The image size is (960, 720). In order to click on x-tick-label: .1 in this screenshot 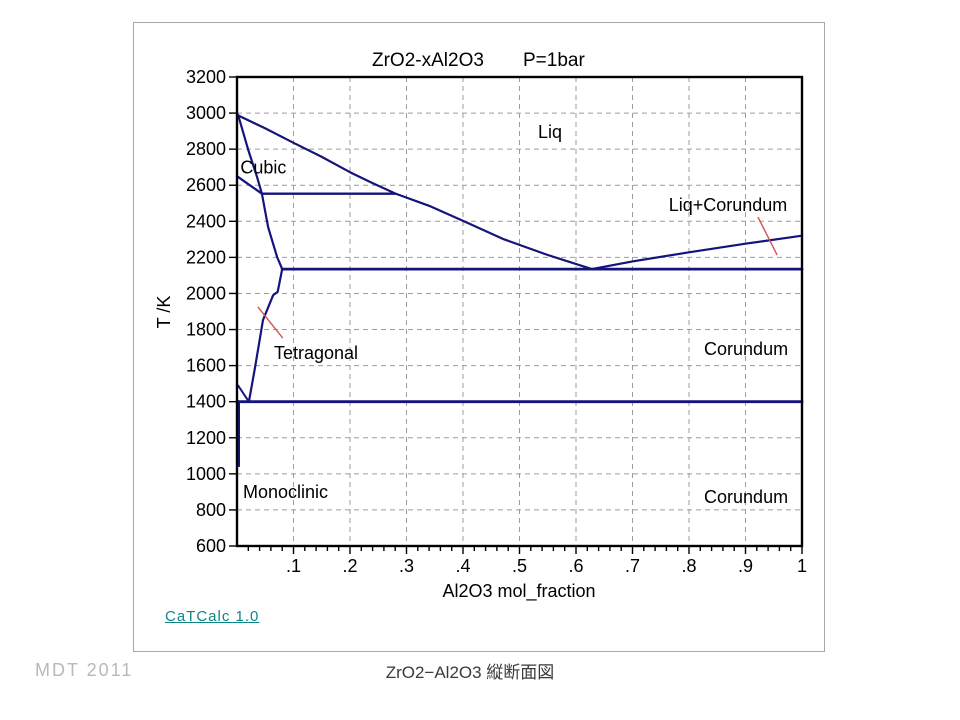, I will do `click(293, 566)`.